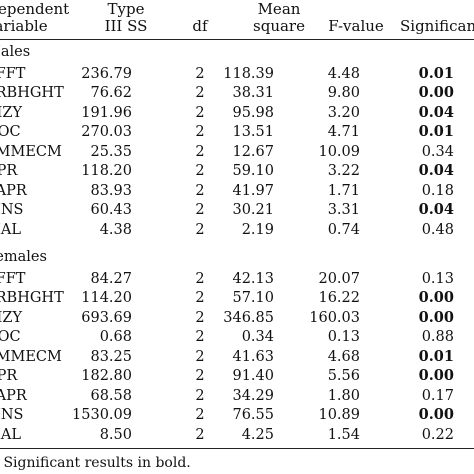  I want to click on table-row: LRBHGHT 76.62 2 38.31 9.80 0.00, so click(237, 93).